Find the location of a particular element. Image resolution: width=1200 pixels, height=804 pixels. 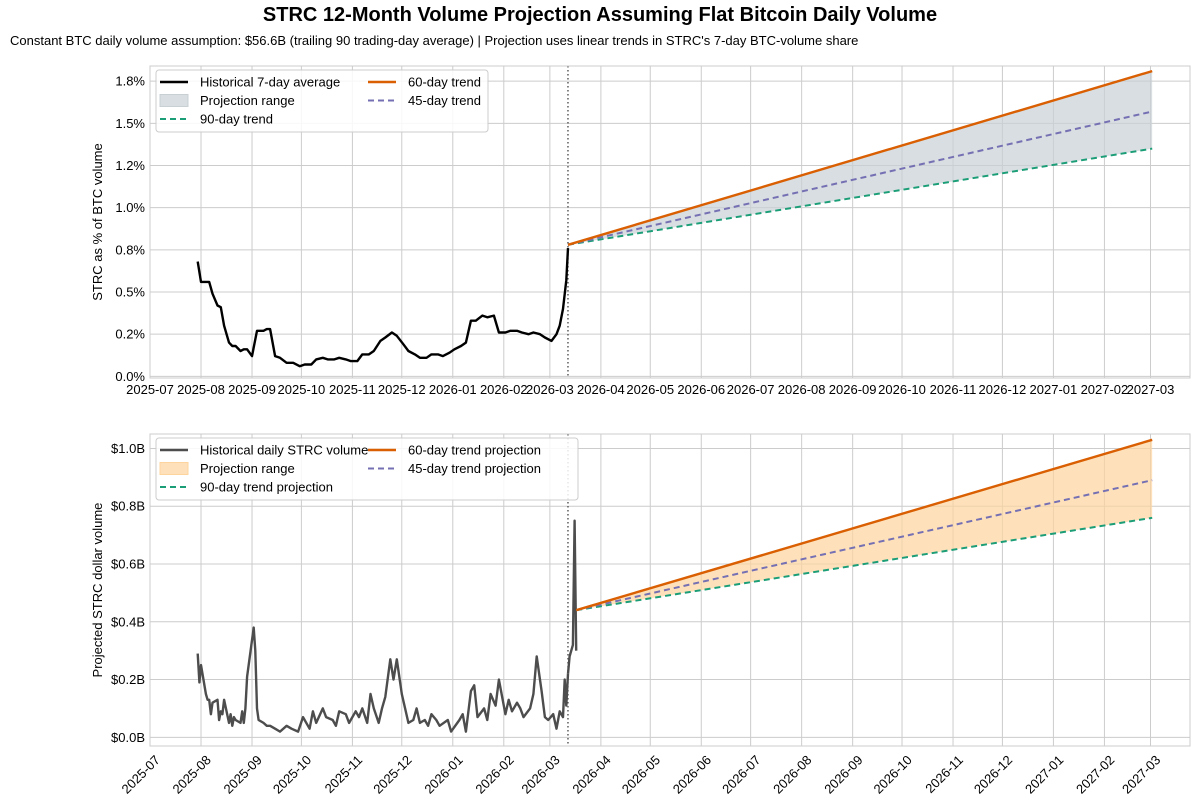

y-tick-label: $0.6B is located at coordinates (128, 564).